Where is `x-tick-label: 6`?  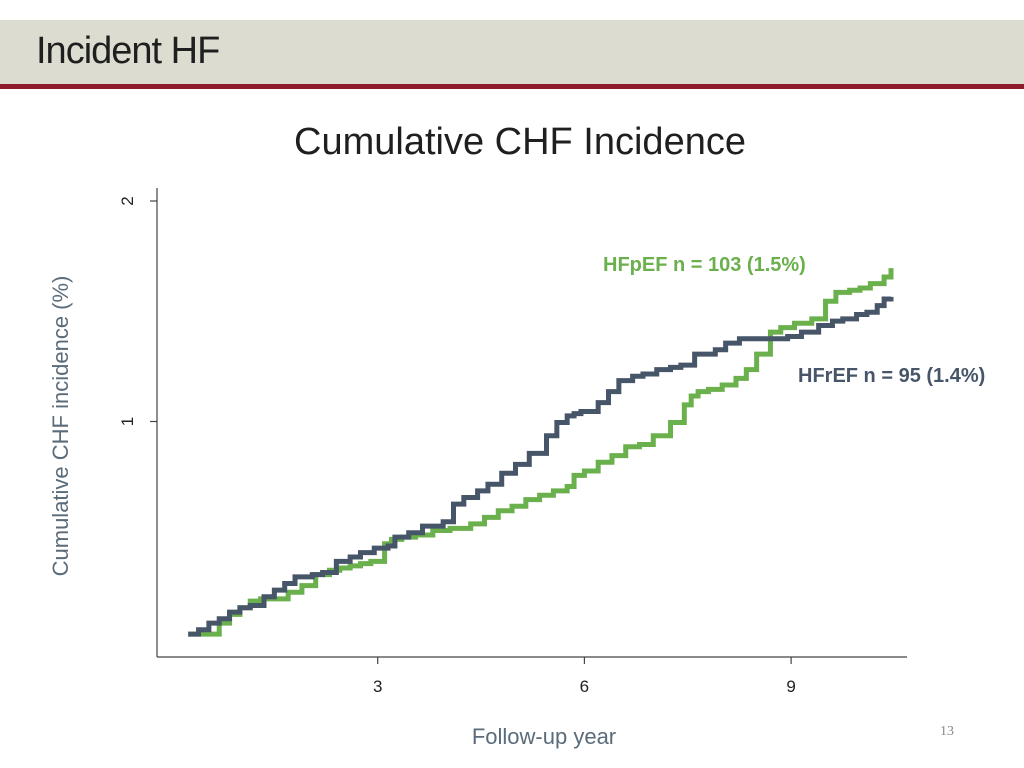 x-tick-label: 6 is located at coordinates (584, 686).